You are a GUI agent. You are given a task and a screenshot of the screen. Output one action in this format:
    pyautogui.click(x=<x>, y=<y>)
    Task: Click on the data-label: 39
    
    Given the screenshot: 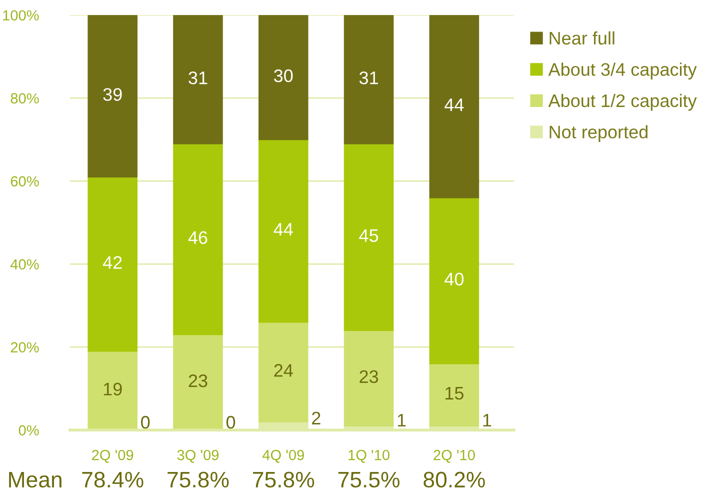 What is the action you would take?
    pyautogui.click(x=112, y=94)
    